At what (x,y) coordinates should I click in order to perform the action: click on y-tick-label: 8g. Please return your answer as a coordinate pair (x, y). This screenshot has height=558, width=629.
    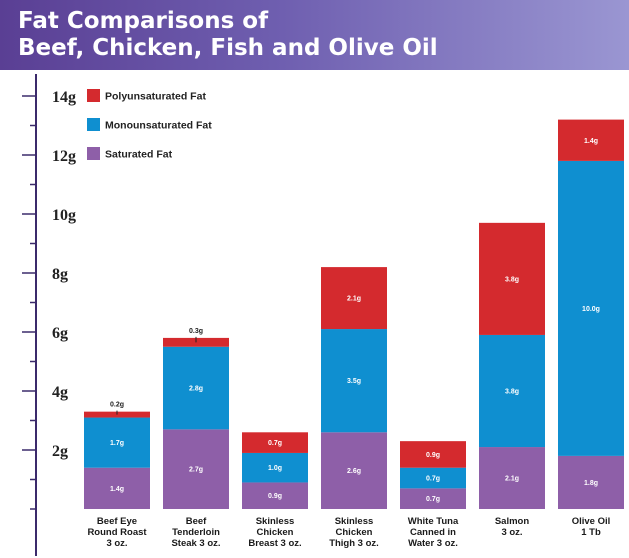
    Looking at the image, I should click on (60, 274).